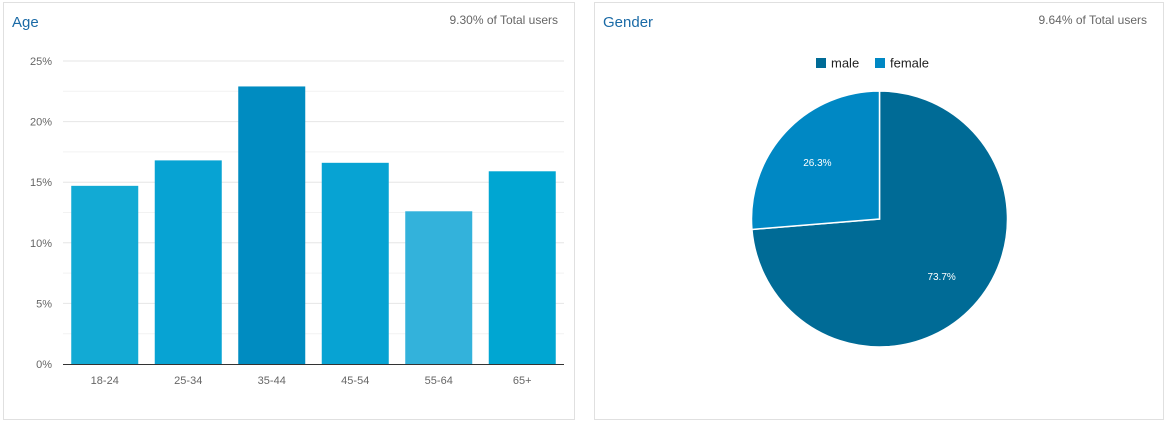 This screenshot has width=1168, height=426. I want to click on slice-value-label: 26.3%, so click(817, 163).